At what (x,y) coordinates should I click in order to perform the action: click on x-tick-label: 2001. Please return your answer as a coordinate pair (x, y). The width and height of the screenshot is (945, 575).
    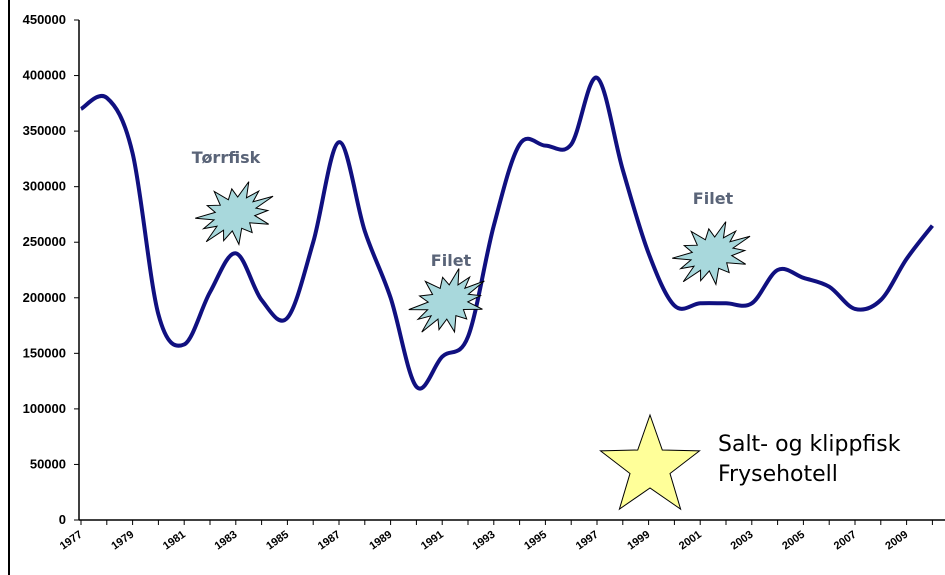
    Looking at the image, I should click on (690, 541).